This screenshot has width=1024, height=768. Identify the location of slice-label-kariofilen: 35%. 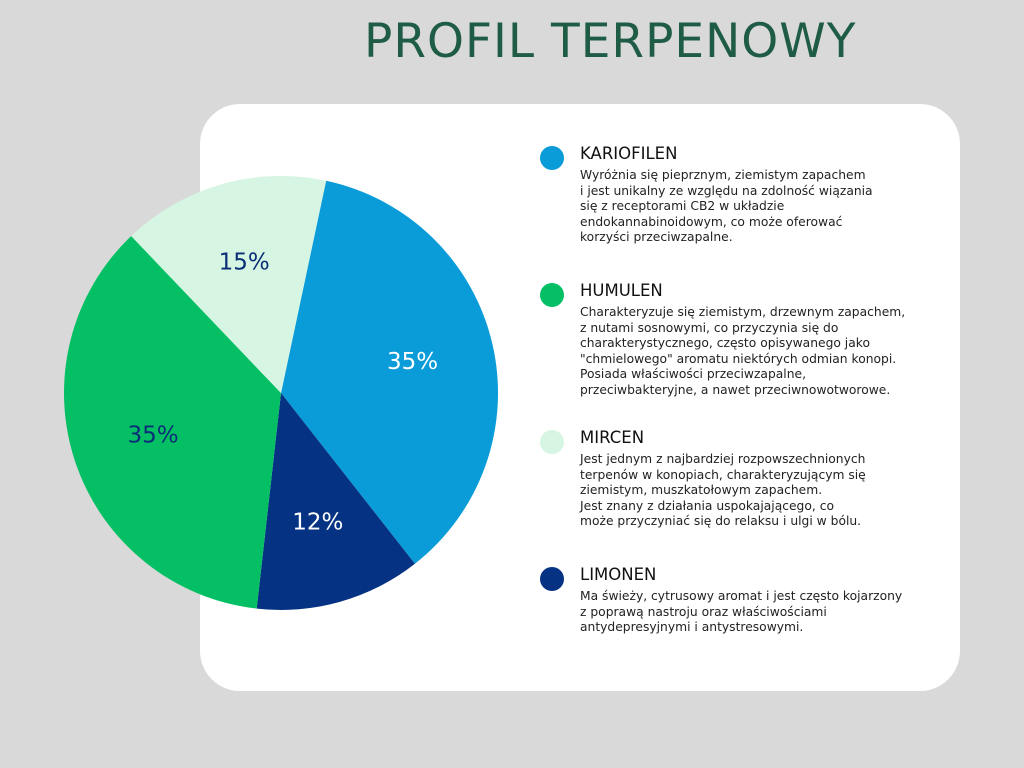
(412, 362).